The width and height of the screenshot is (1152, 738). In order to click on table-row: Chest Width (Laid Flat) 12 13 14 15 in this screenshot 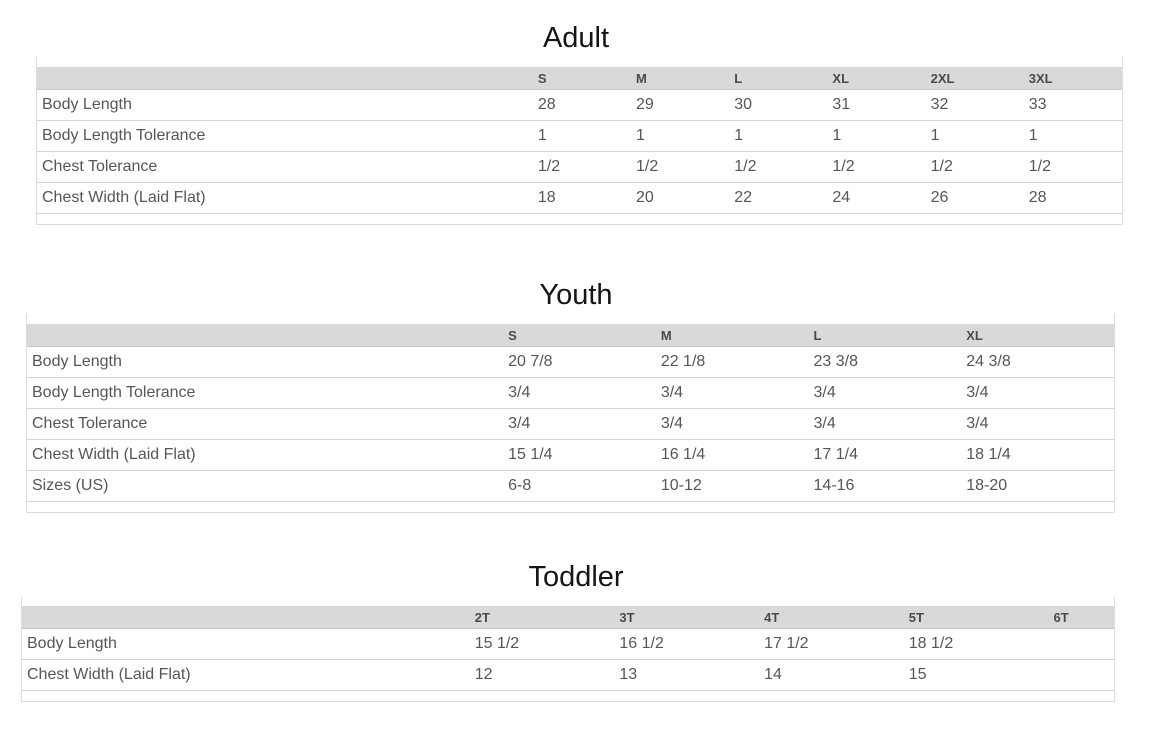, I will do `click(568, 675)`.